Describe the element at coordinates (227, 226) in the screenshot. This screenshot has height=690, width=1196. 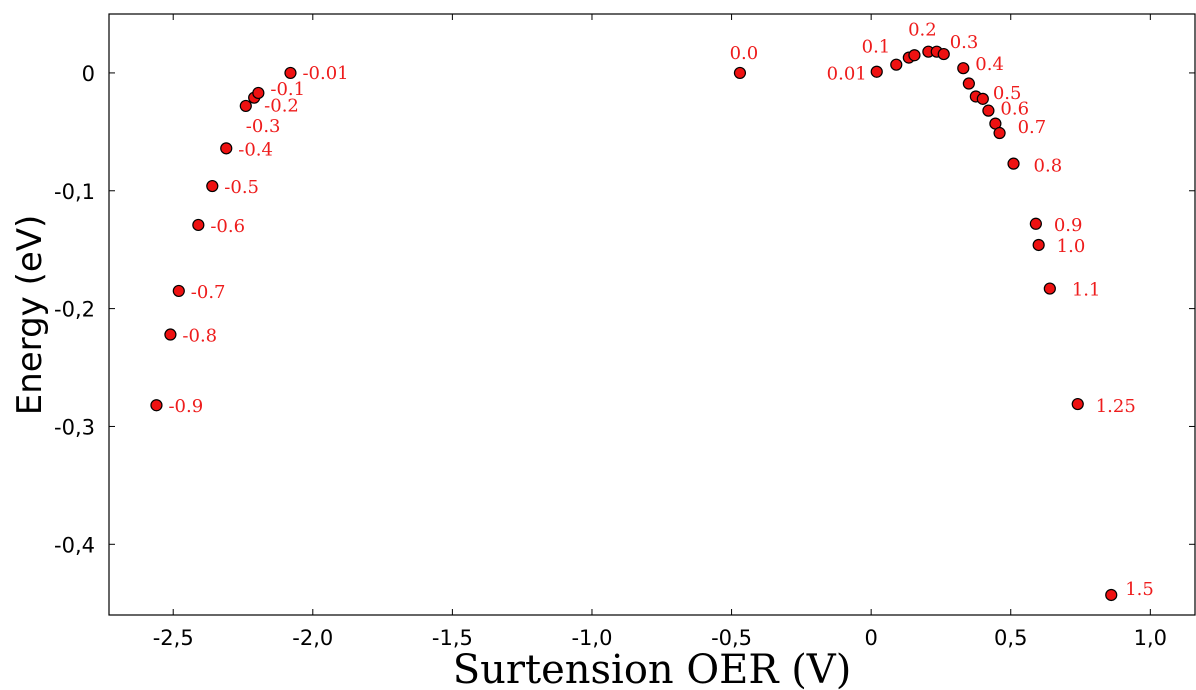
I see `point-label: -0.6` at that location.